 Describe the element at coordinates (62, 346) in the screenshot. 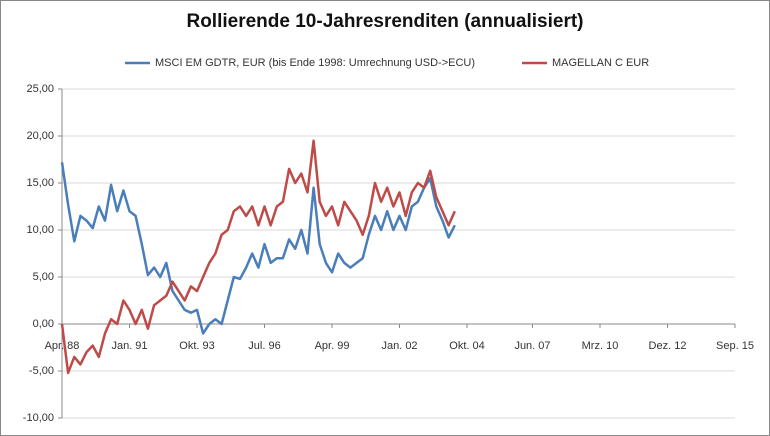

I see `x-tick-label: Apr. 88` at that location.